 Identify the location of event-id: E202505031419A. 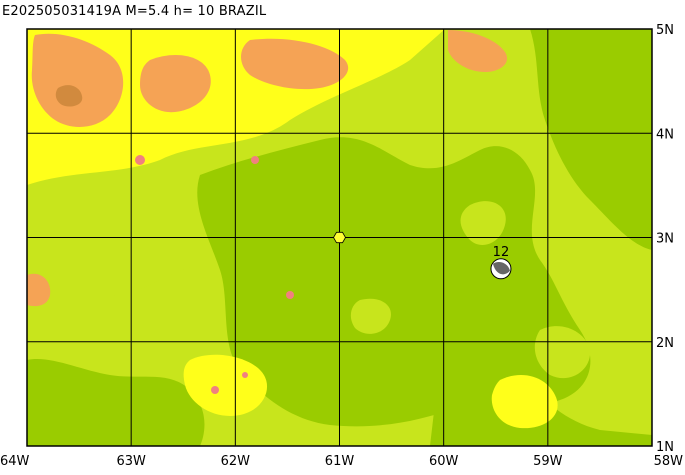
(62, 11).